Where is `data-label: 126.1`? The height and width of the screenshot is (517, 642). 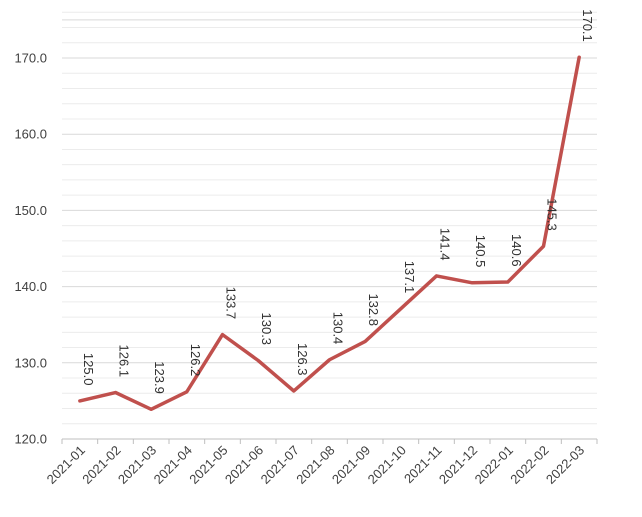 data-label: 126.1 is located at coordinates (124, 361).